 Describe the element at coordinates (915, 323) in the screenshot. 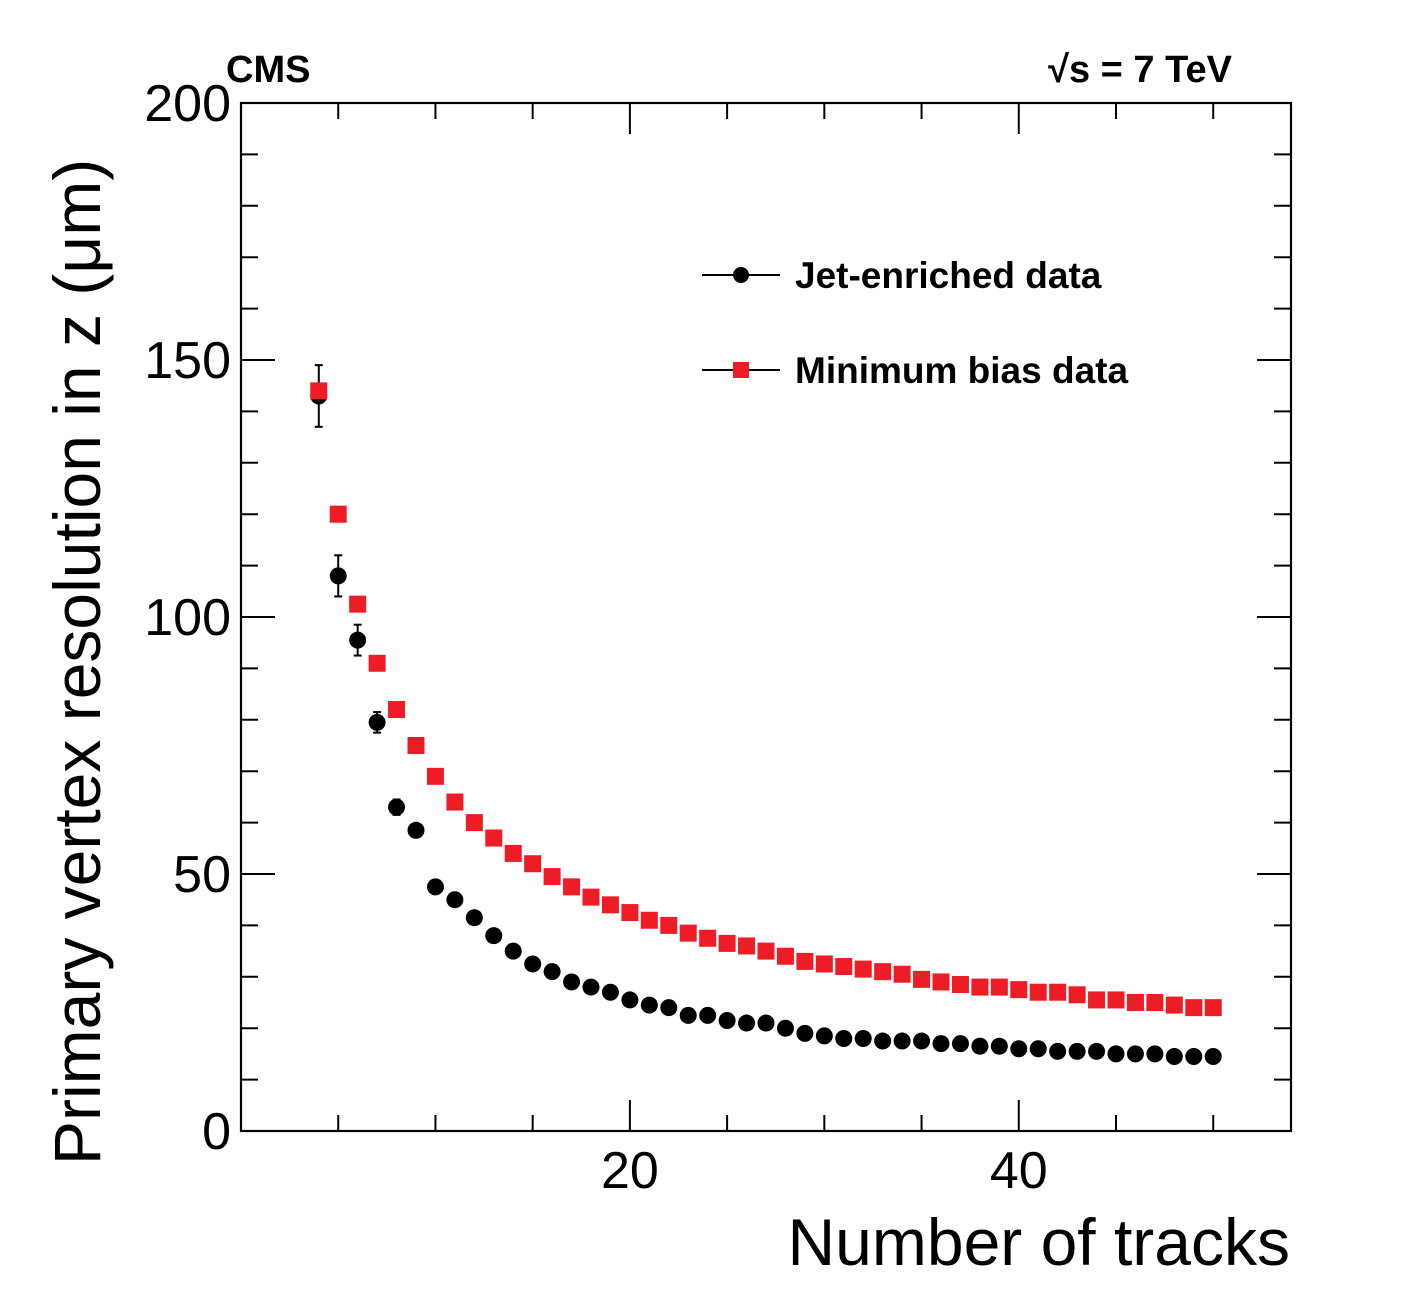

I see `legend: Jet-enriched data Minimum bias data` at that location.